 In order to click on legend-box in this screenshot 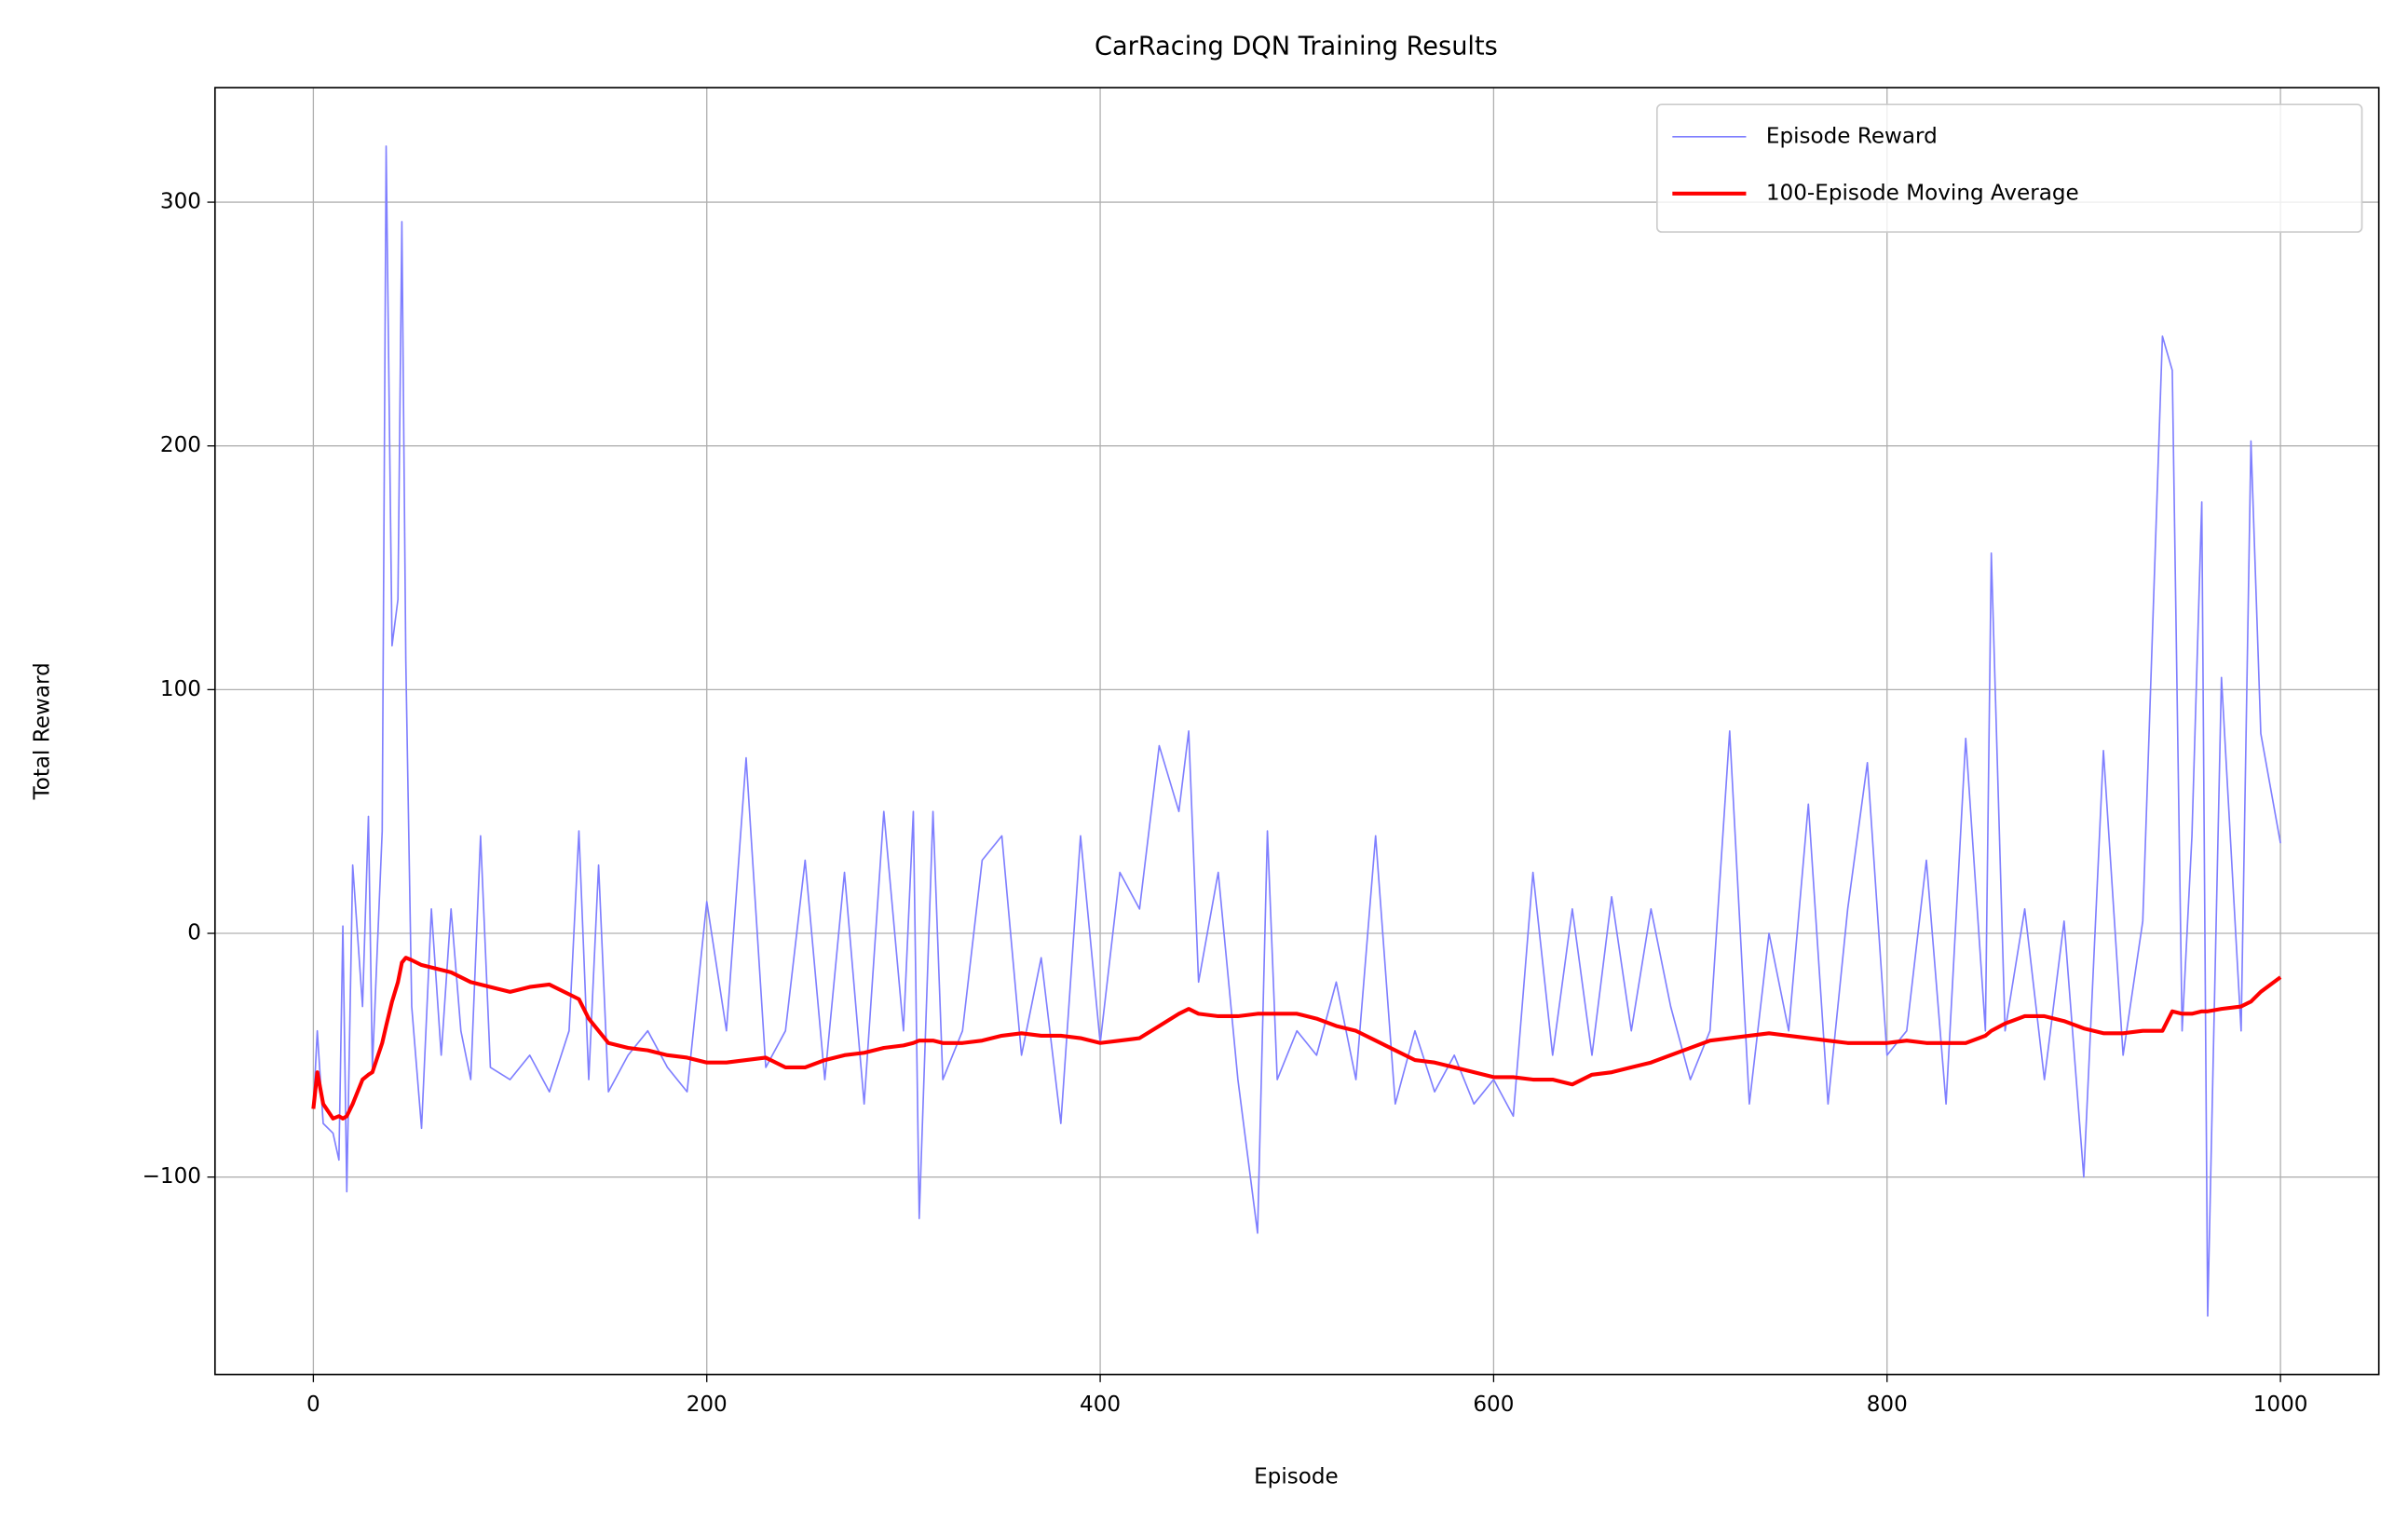, I will do `click(2009, 168)`.